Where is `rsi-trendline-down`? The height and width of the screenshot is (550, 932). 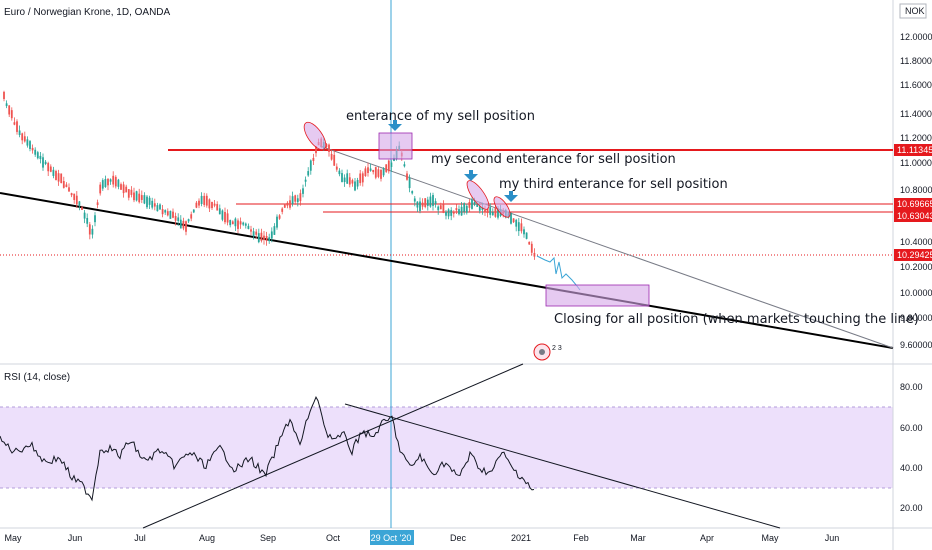 rsi-trendline-down is located at coordinates (562, 466).